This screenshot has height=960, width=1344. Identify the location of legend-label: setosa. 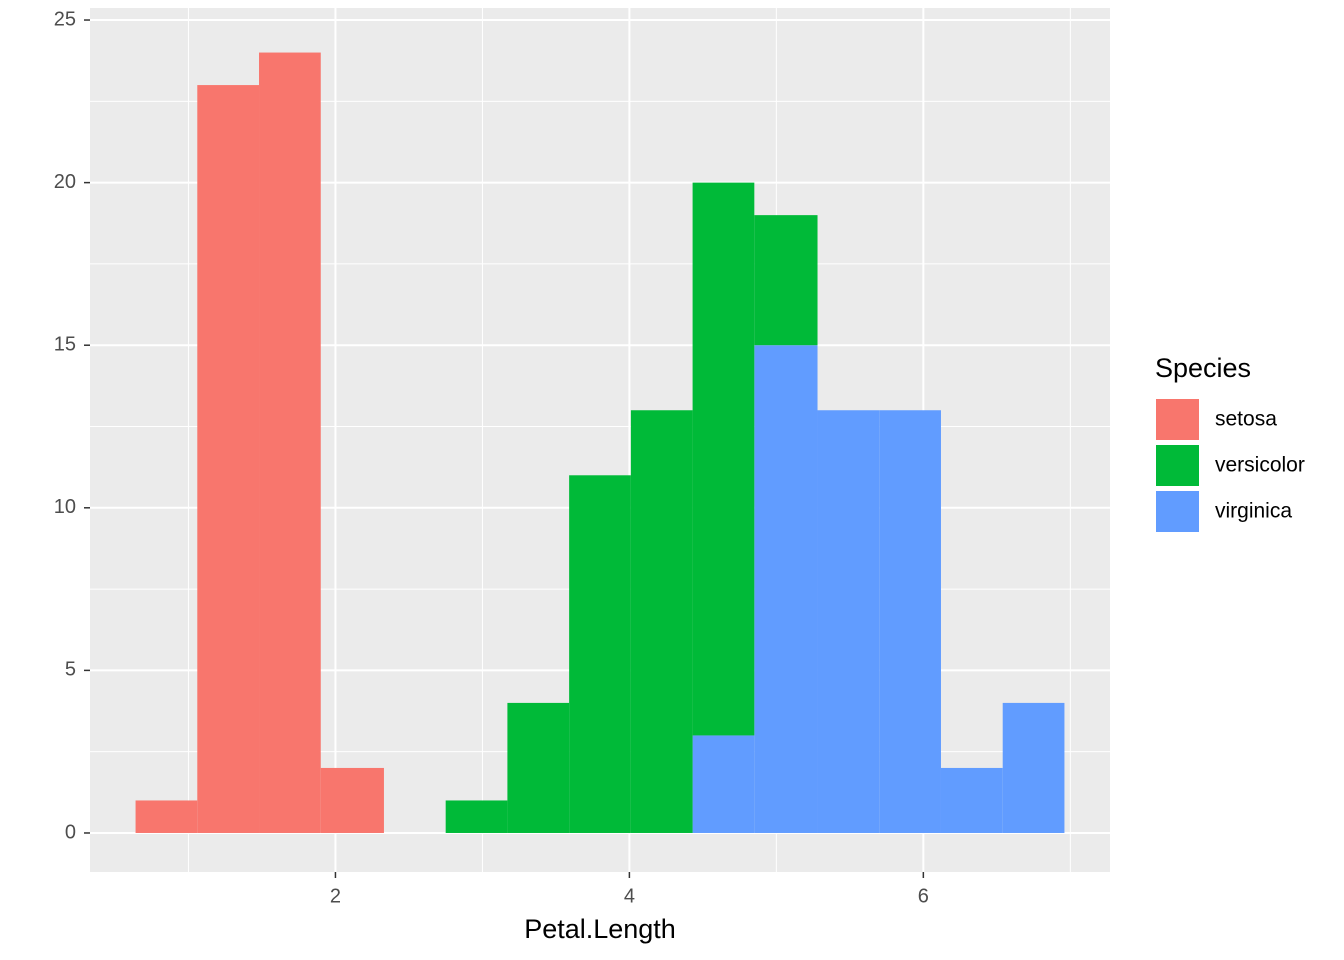
(1246, 419).